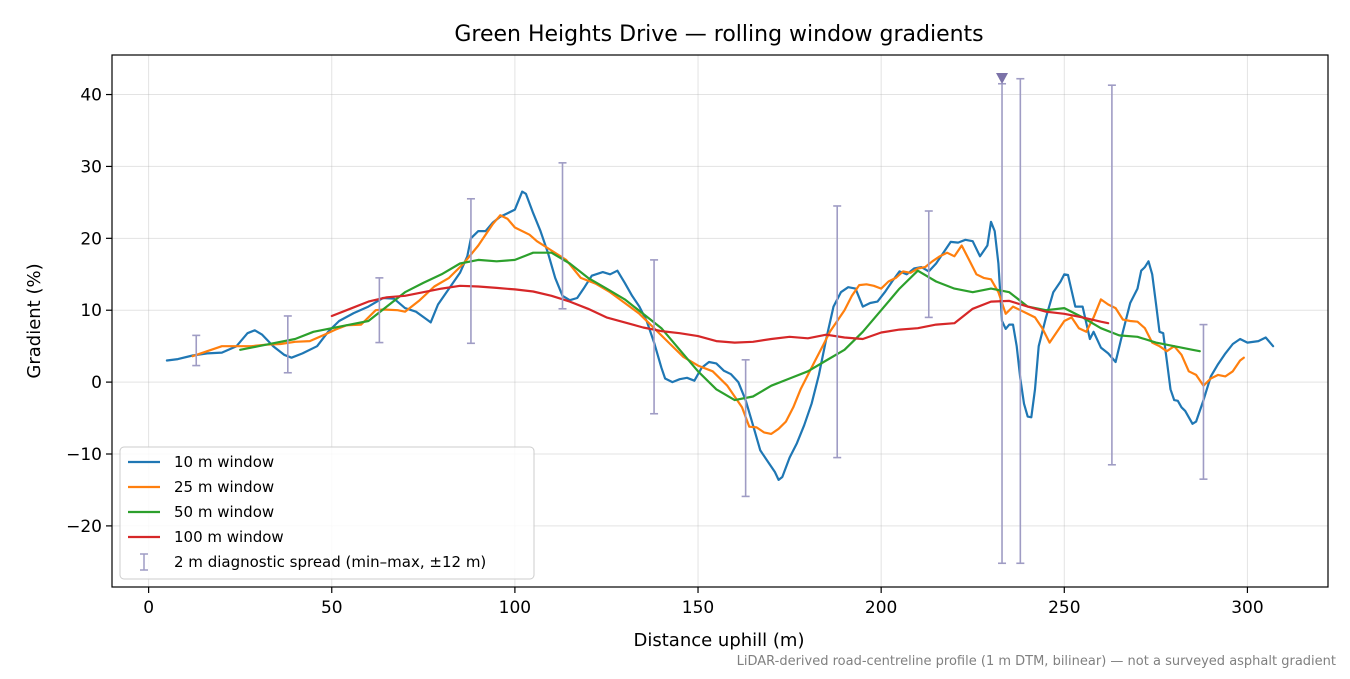 The height and width of the screenshot is (679, 1350). Describe the element at coordinates (91, 239) in the screenshot. I see `y-tick-label: 20` at that location.